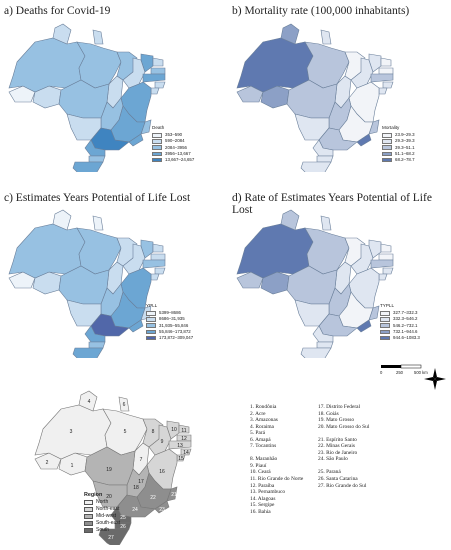 The width and height of the screenshot is (451, 550). I want to click on state-shape-pb, so click(386, 71).